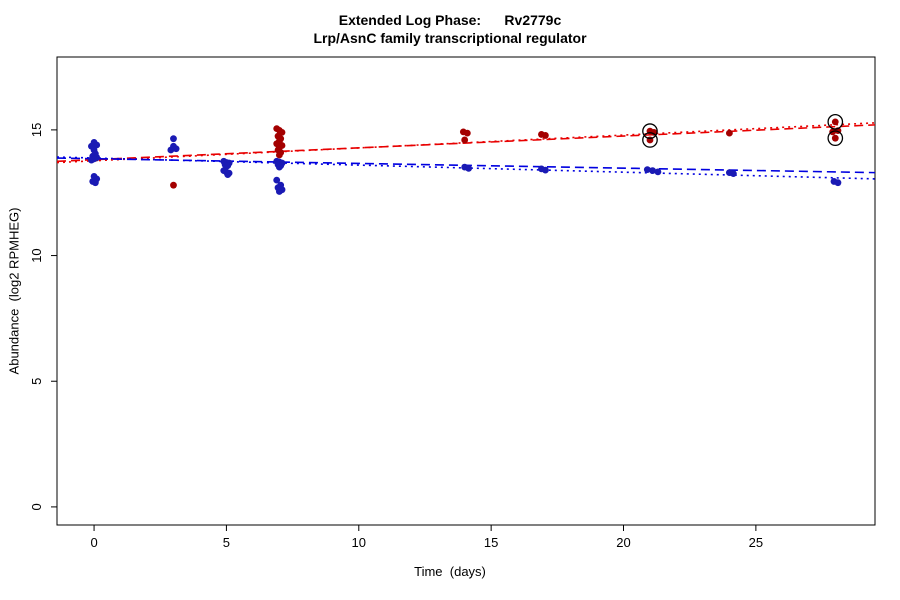 This screenshot has height=600, width=900. What do you see at coordinates (359, 542) in the screenshot?
I see `x-tick-label: 10` at bounding box center [359, 542].